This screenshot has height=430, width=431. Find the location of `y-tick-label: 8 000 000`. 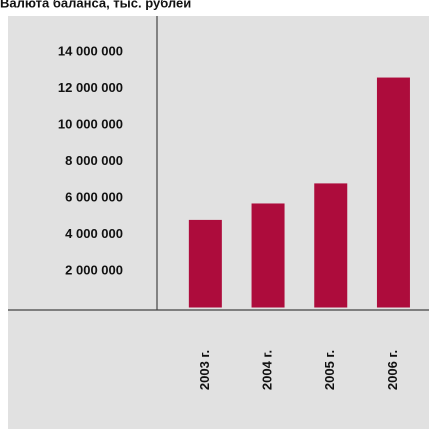

y-tick-label: 8 000 000 is located at coordinates (94, 160).